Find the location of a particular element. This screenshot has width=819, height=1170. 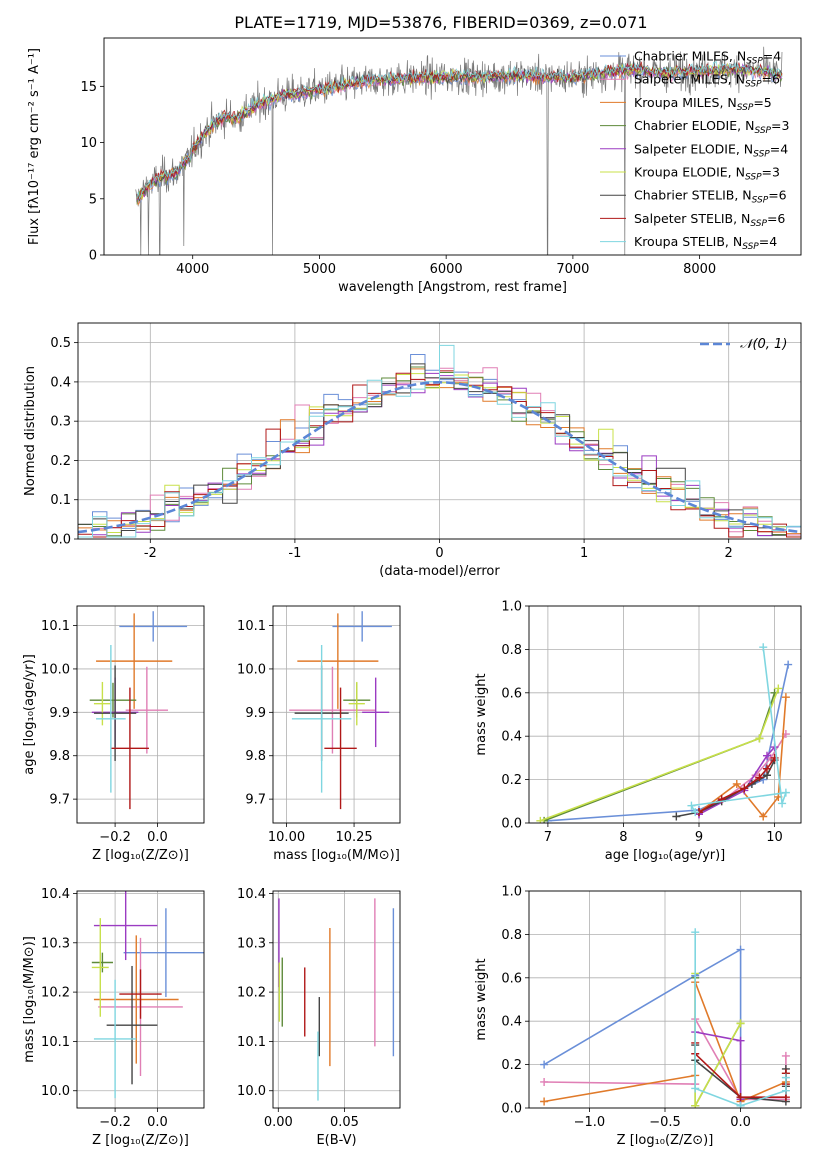

plot-area-spectrum is located at coordinates (459, 150).